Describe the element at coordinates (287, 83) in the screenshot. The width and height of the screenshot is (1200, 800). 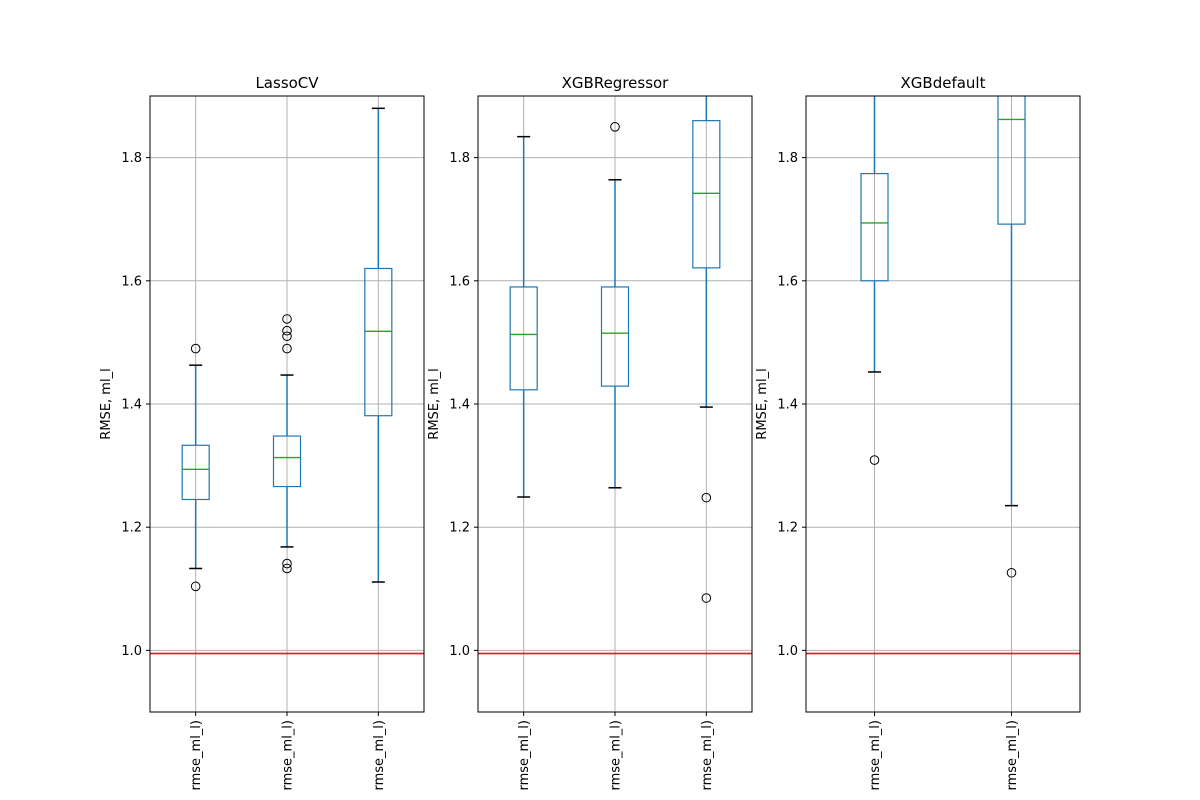
I see `subplot-title: LassoCV` at that location.